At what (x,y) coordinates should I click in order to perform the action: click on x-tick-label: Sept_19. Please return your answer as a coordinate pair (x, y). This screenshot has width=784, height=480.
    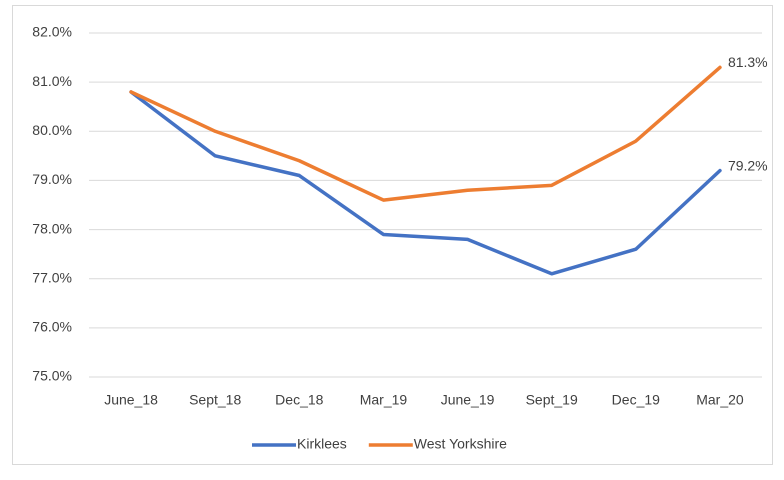
    Looking at the image, I should click on (552, 400).